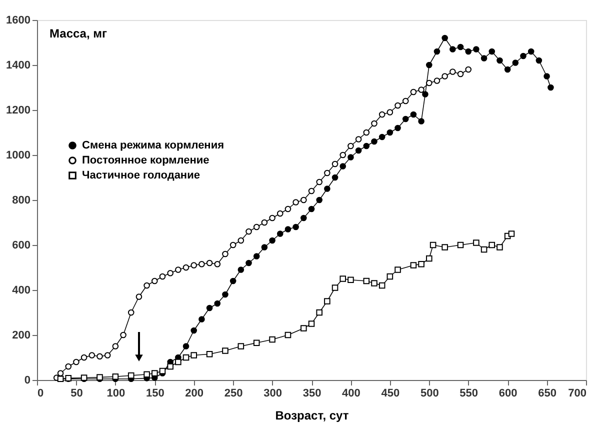 This screenshot has height=429, width=608. What do you see at coordinates (116, 394) in the screenshot?
I see `x-tick-label: 100` at bounding box center [116, 394].